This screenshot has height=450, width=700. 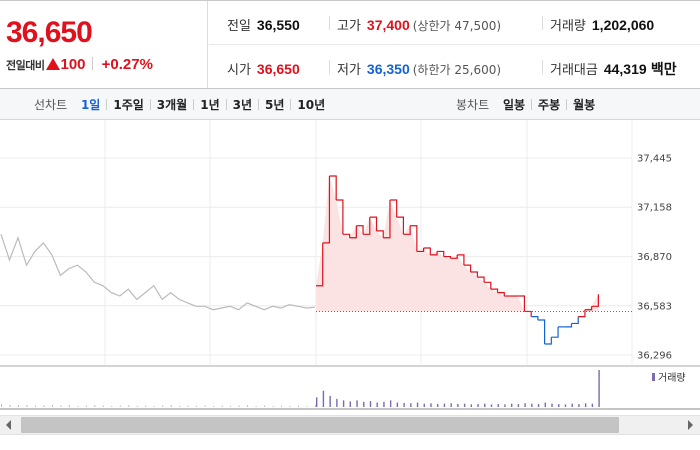 What do you see at coordinates (388, 69) in the screenshot?
I see `stat-value: 36,350` at bounding box center [388, 69].